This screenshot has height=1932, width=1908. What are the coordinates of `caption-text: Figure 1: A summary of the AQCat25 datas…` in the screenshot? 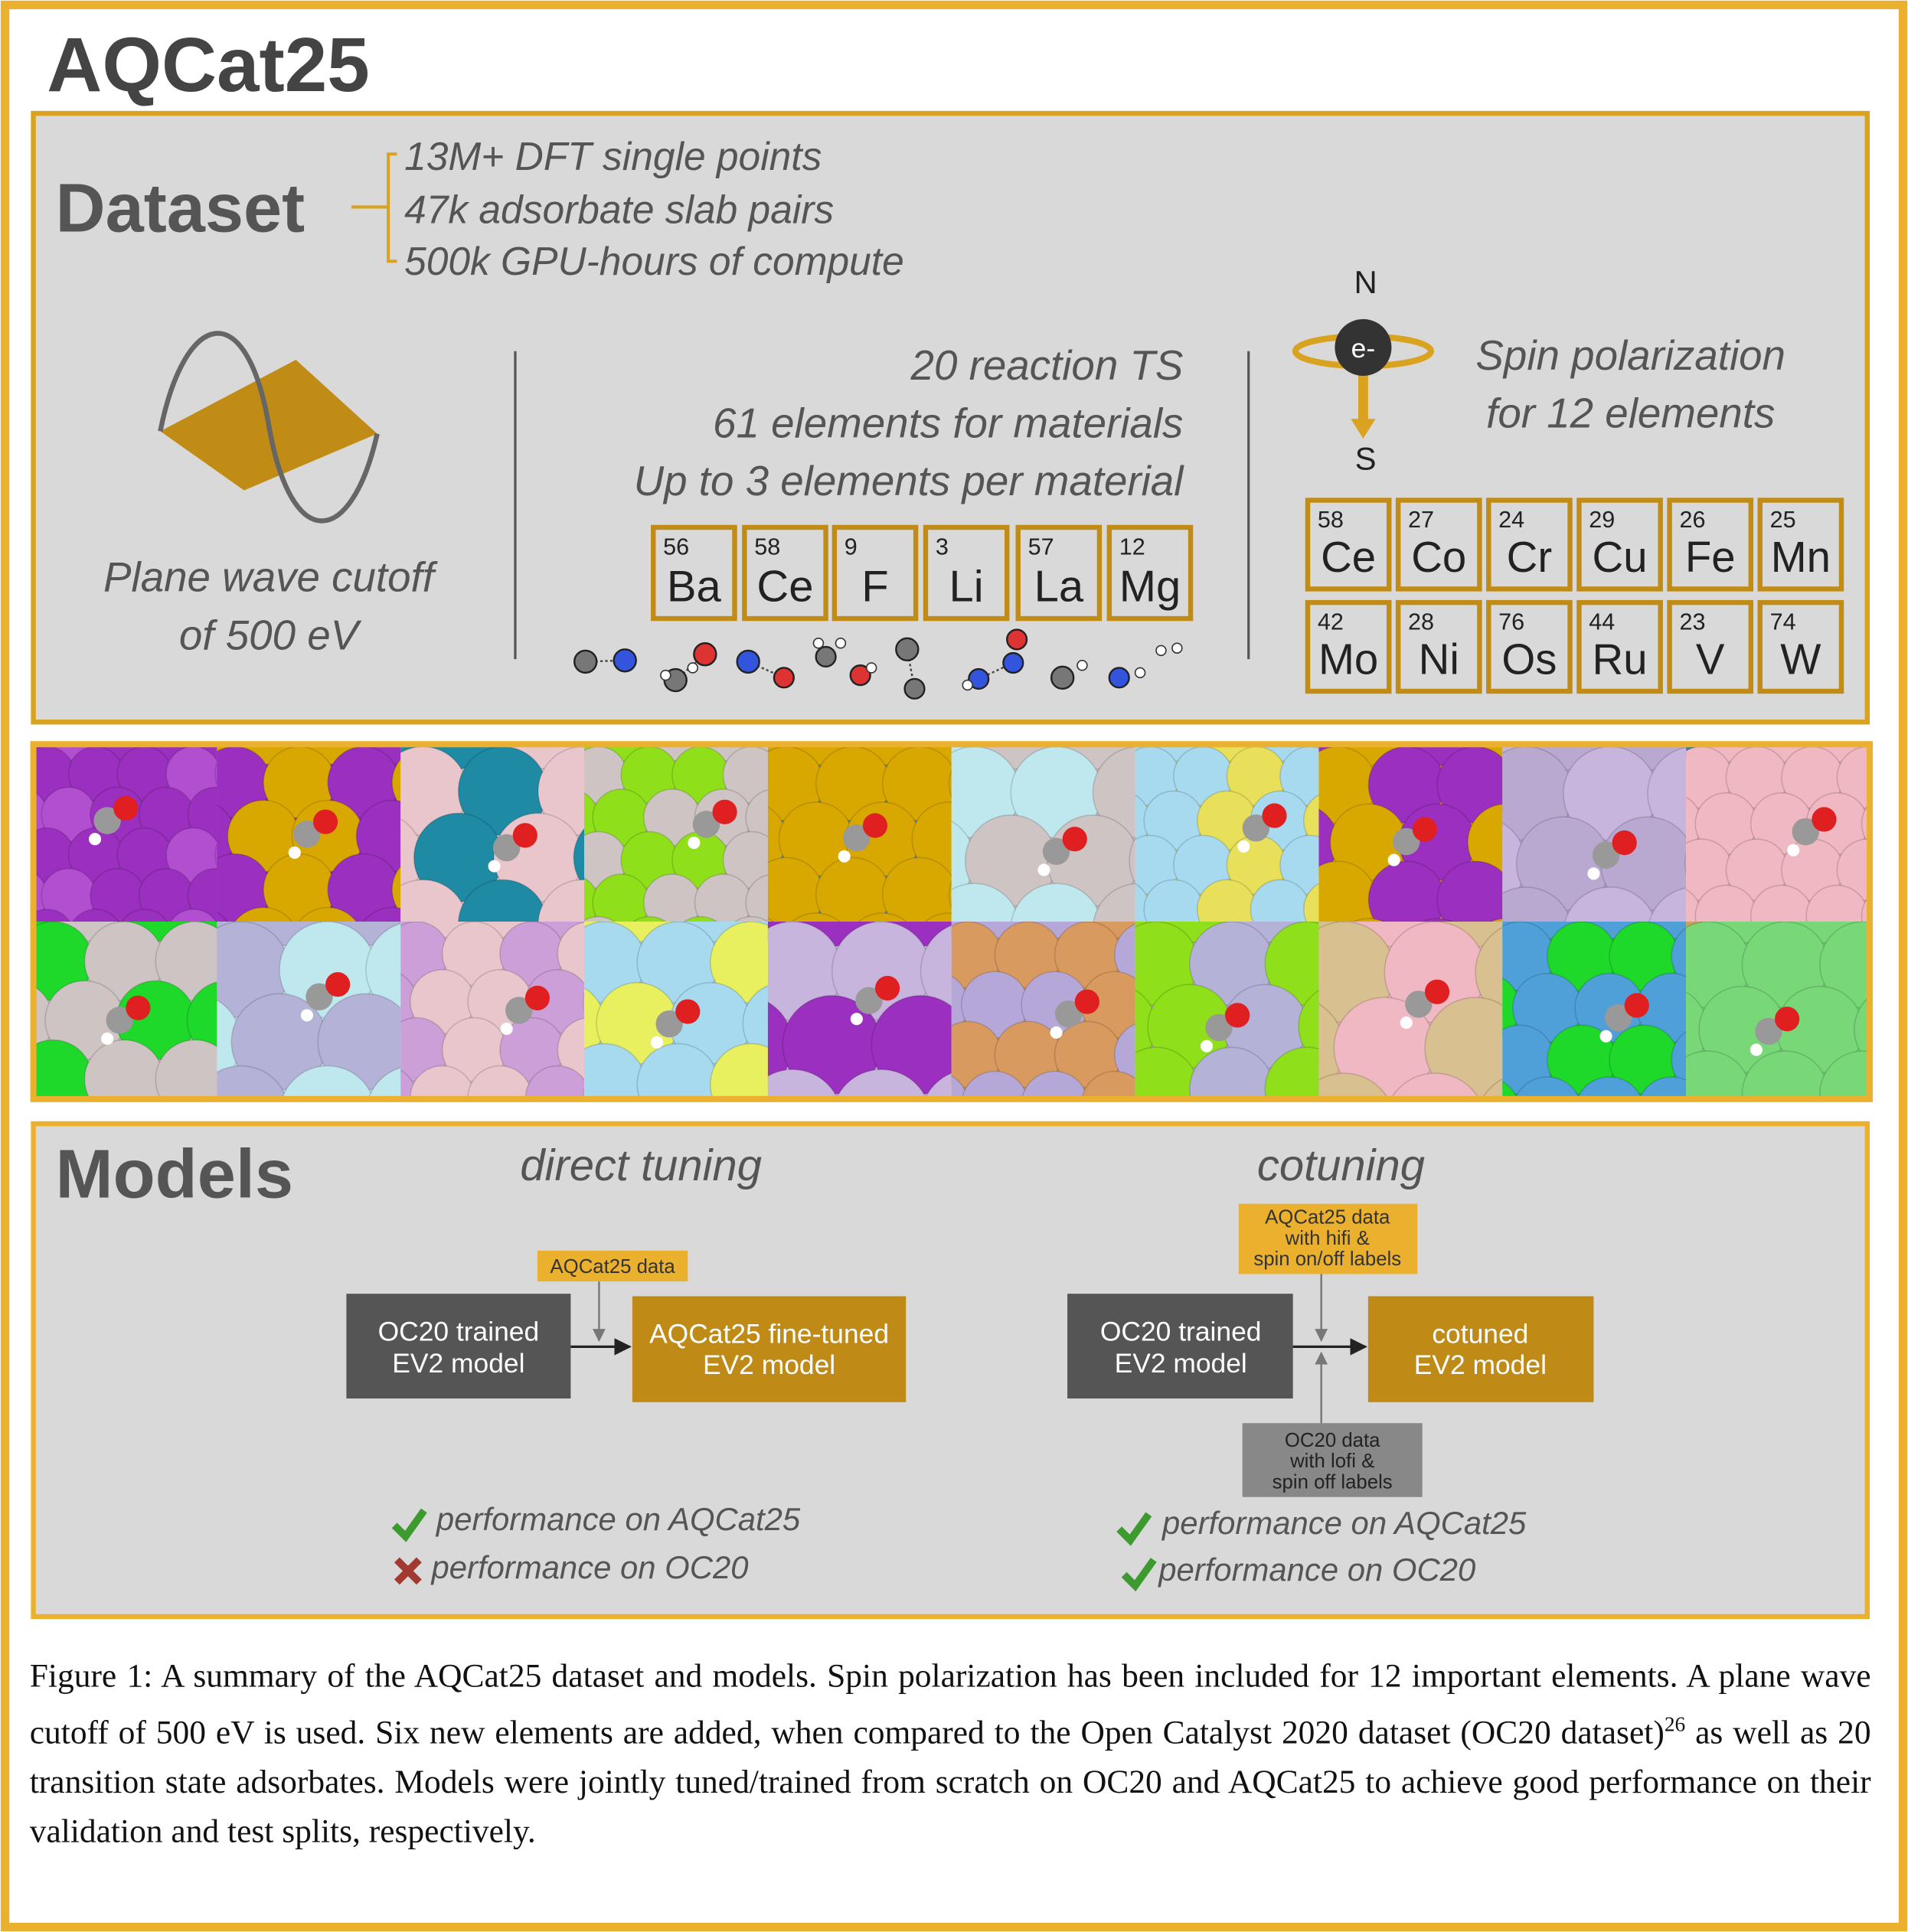 It's located at (950, 1704).